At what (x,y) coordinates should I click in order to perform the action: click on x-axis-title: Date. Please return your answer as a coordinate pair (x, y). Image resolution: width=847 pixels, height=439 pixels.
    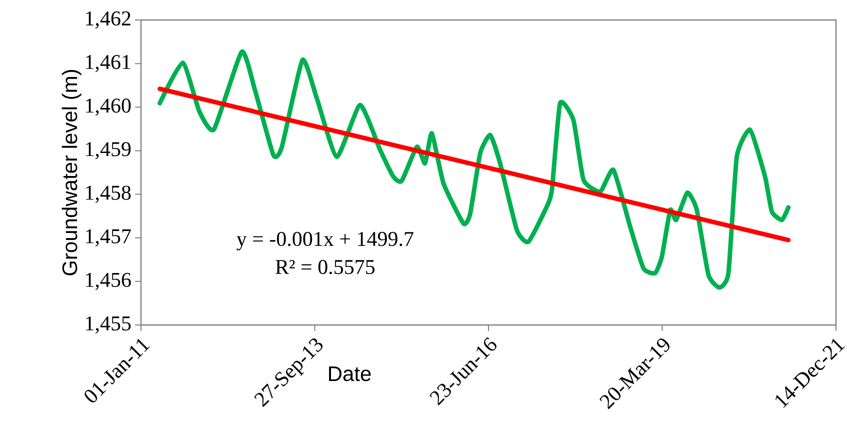
    Looking at the image, I should click on (350, 374).